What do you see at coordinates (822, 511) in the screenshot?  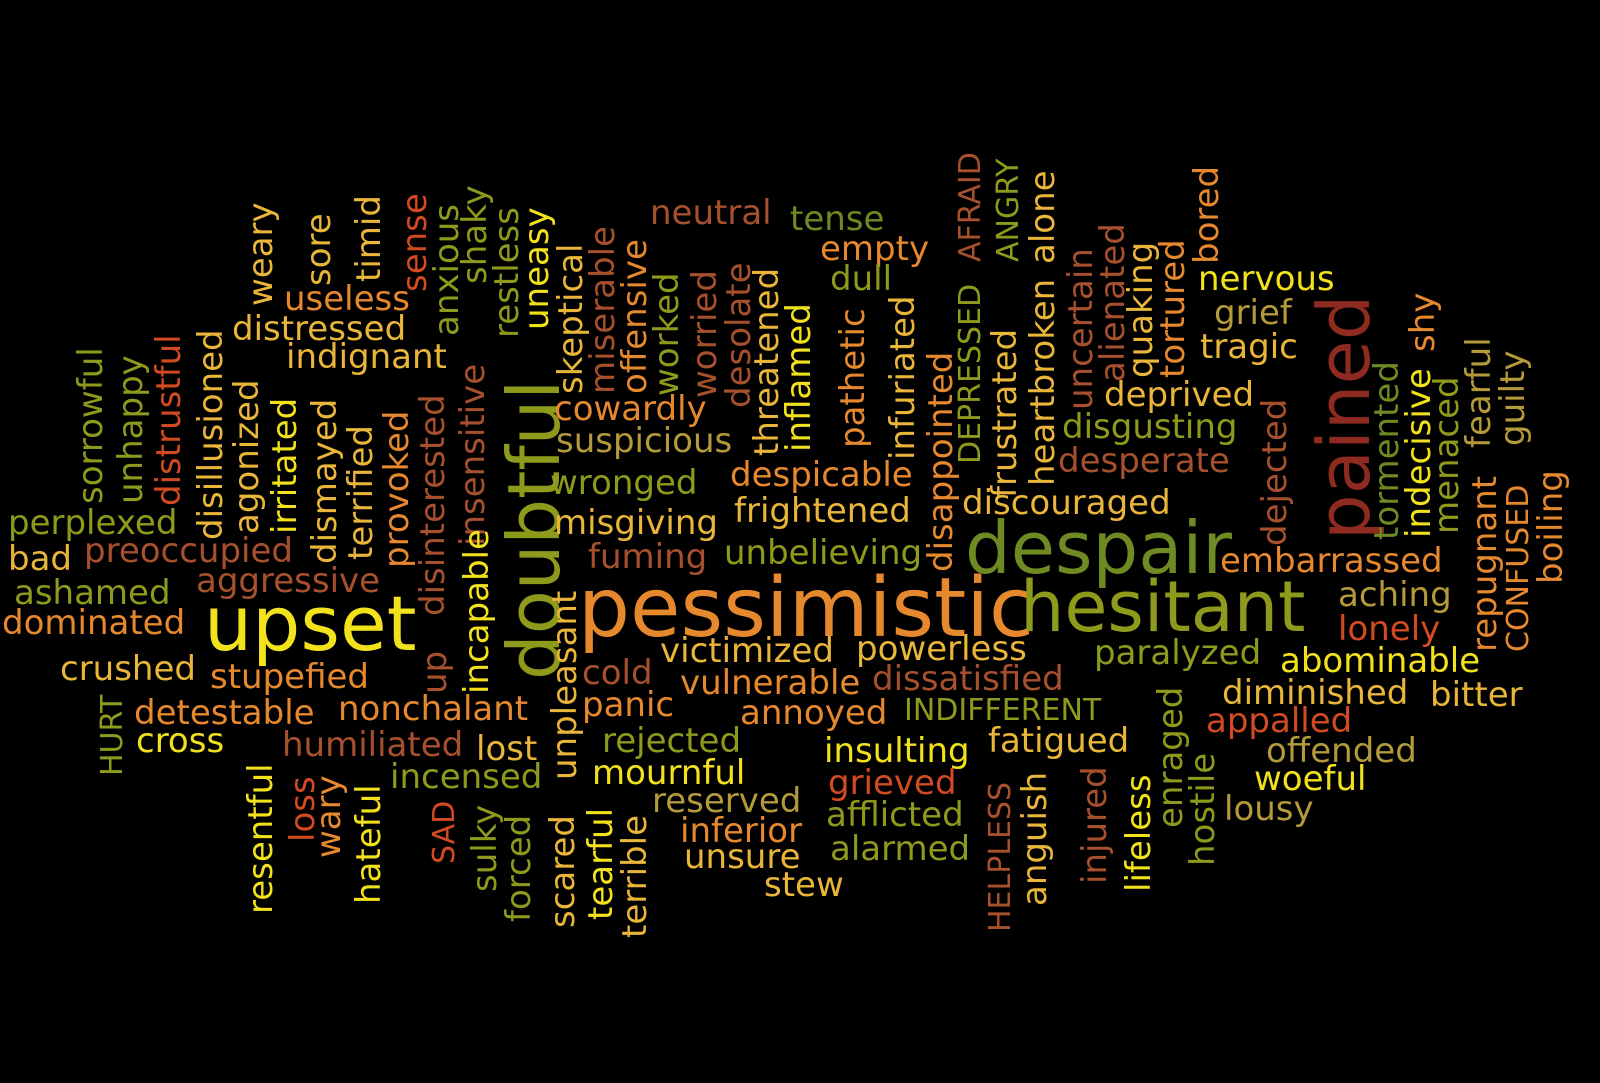 I see `word: frightened` at bounding box center [822, 511].